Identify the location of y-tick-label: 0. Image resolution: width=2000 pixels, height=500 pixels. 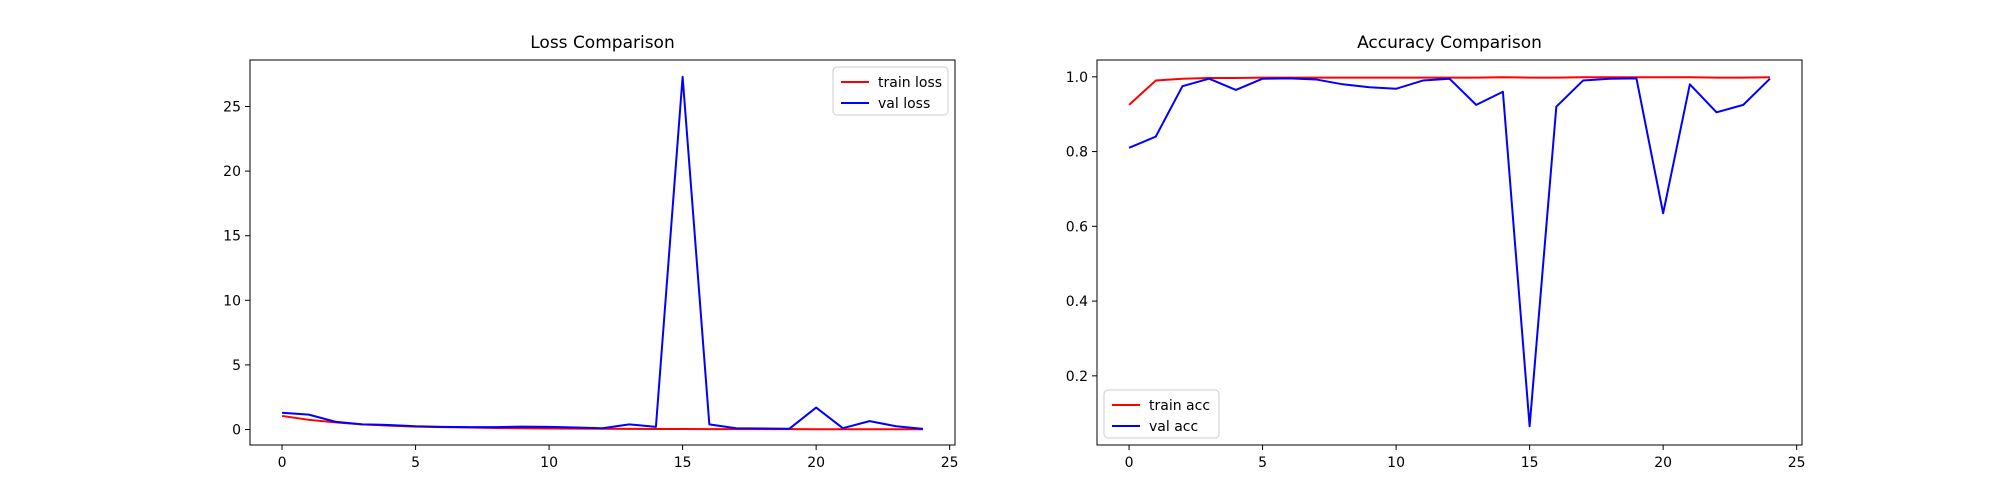
(236, 430).